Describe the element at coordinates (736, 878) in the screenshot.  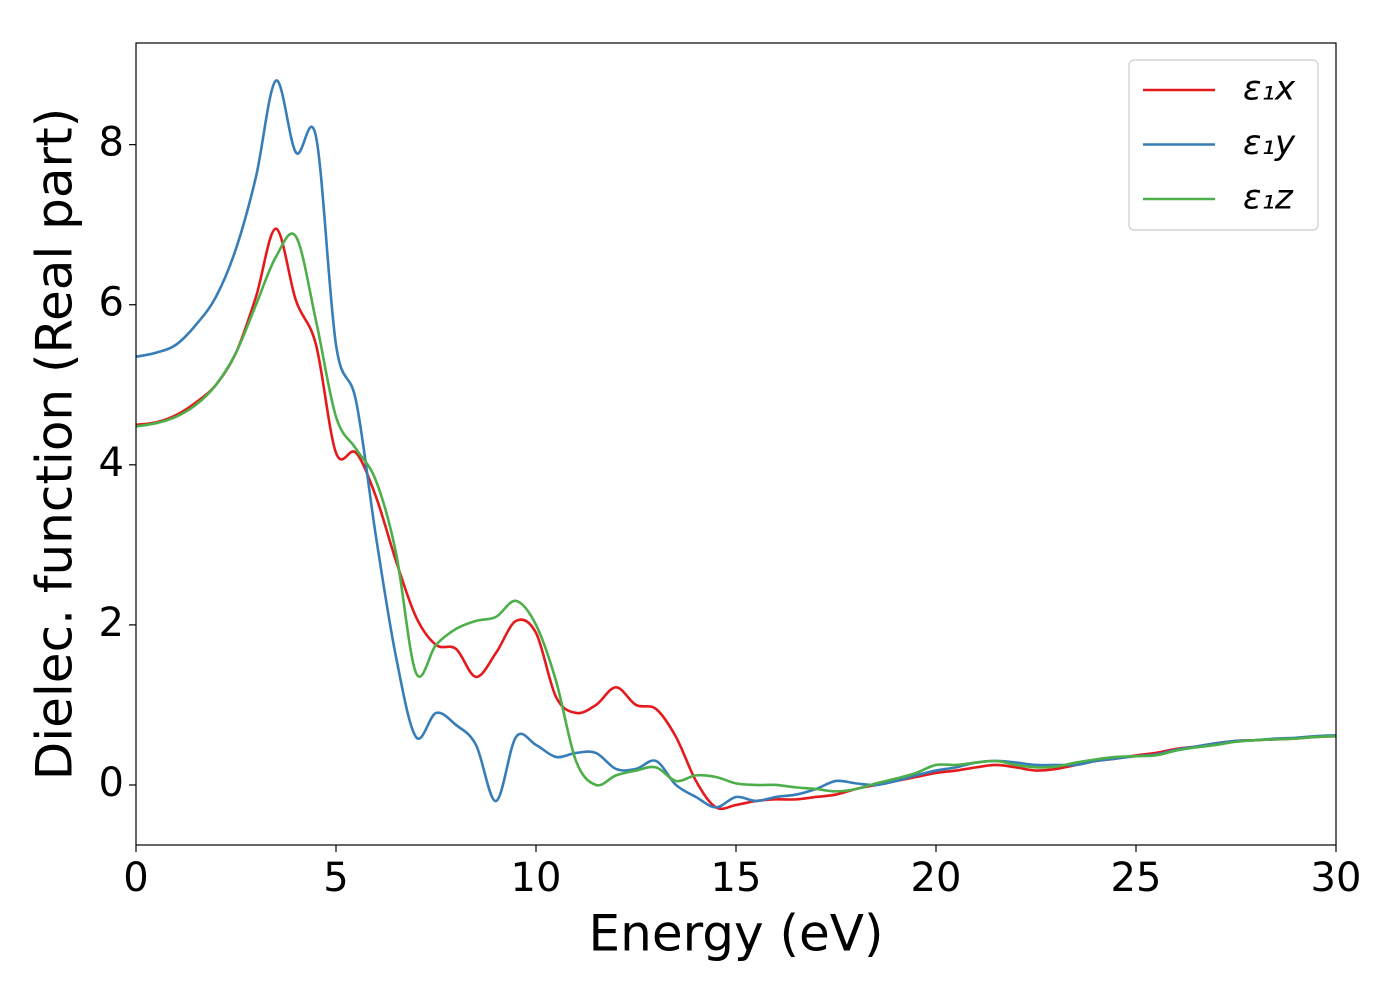
I see `x-tick-label: 15` at that location.